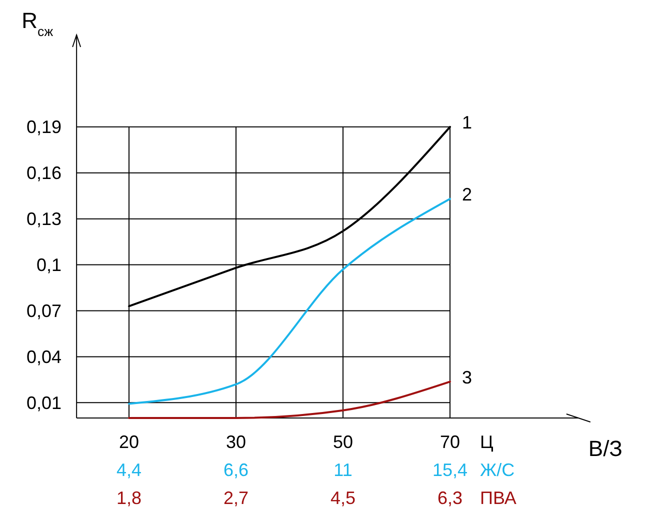 The width and height of the screenshot is (656, 513). What do you see at coordinates (497, 470) in the screenshot?
I see `text: Ж/С` at bounding box center [497, 470].